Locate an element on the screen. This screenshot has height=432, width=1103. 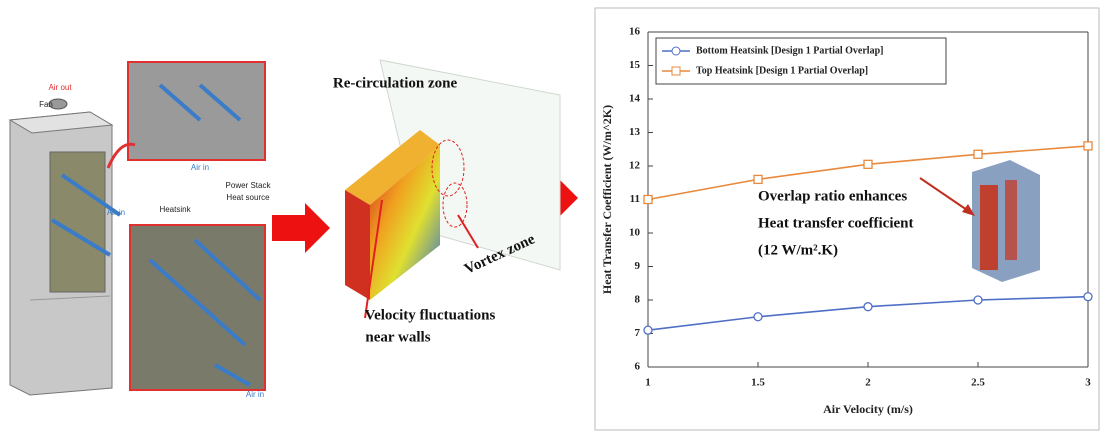
y-tick-label: 13 is located at coordinates (635, 132).